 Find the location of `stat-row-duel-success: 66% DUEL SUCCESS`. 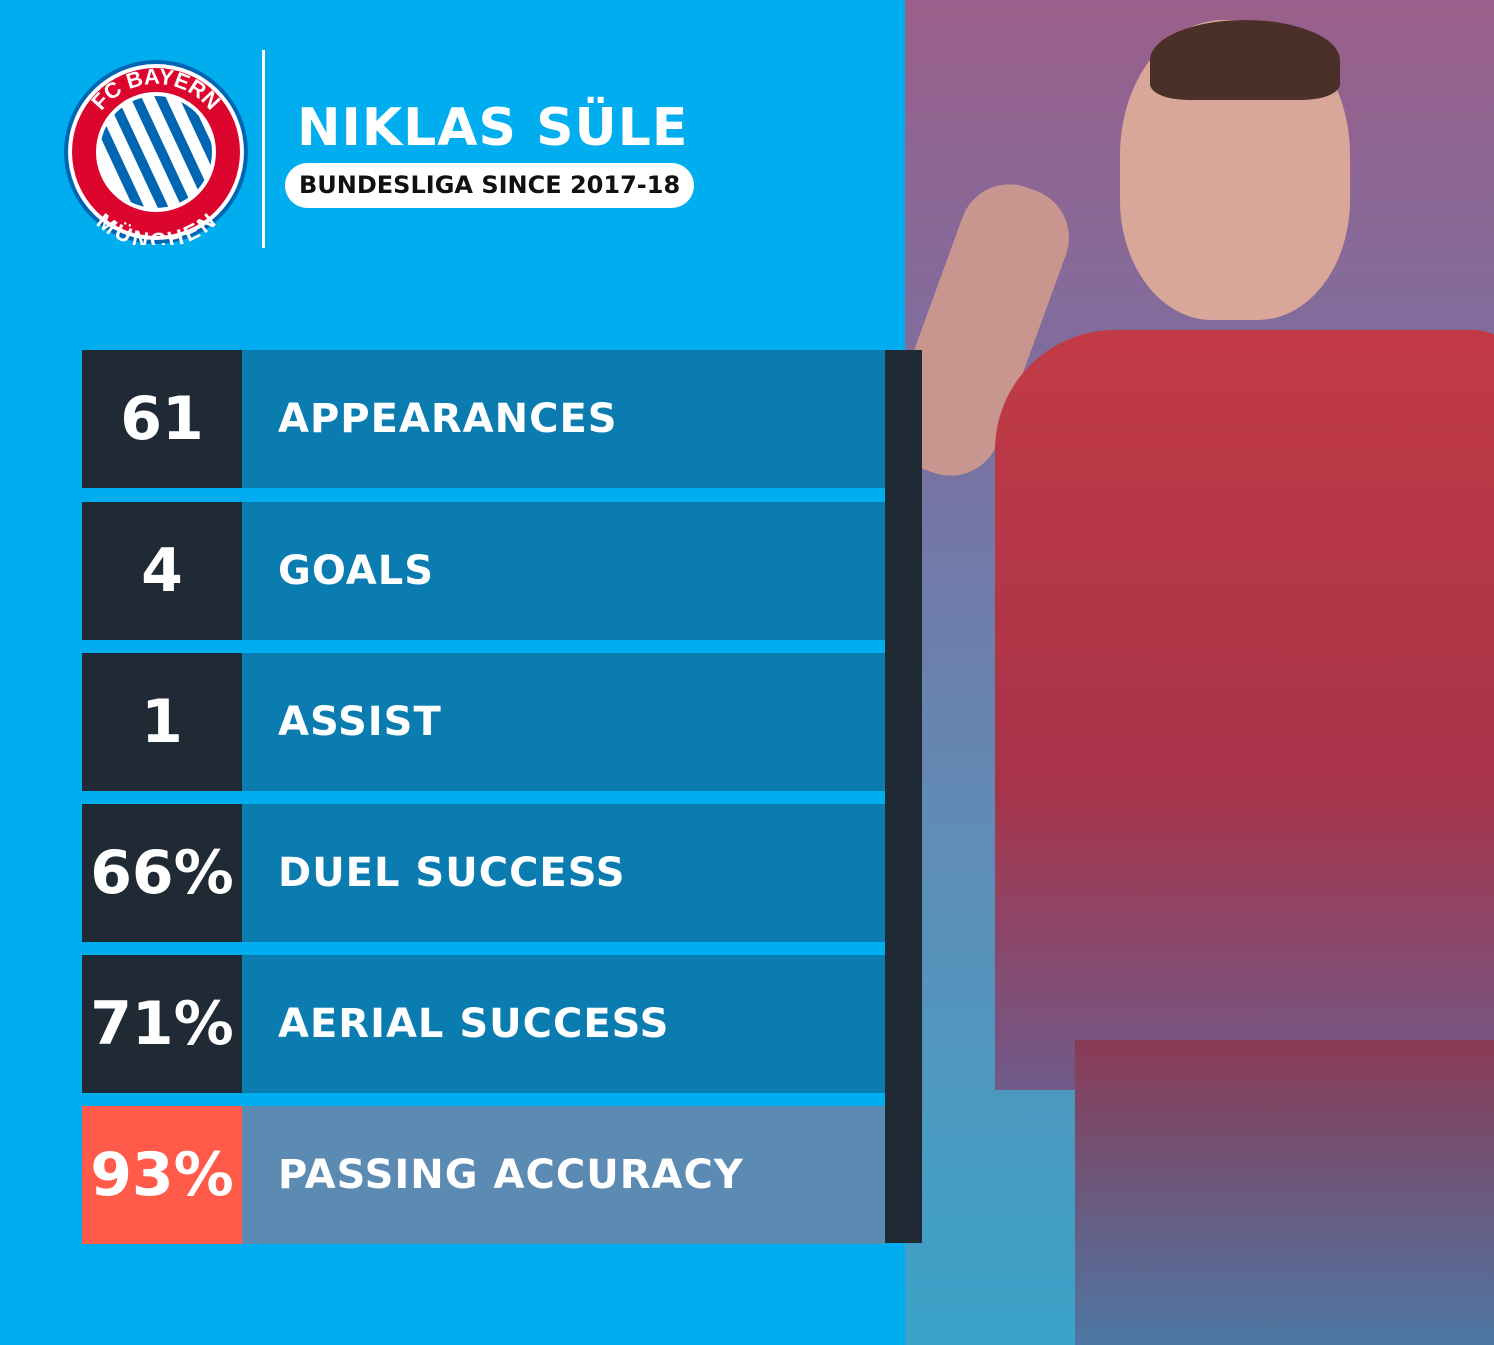

stat-row-duel-success: 66% DUEL SUCCESS is located at coordinates (483, 873).